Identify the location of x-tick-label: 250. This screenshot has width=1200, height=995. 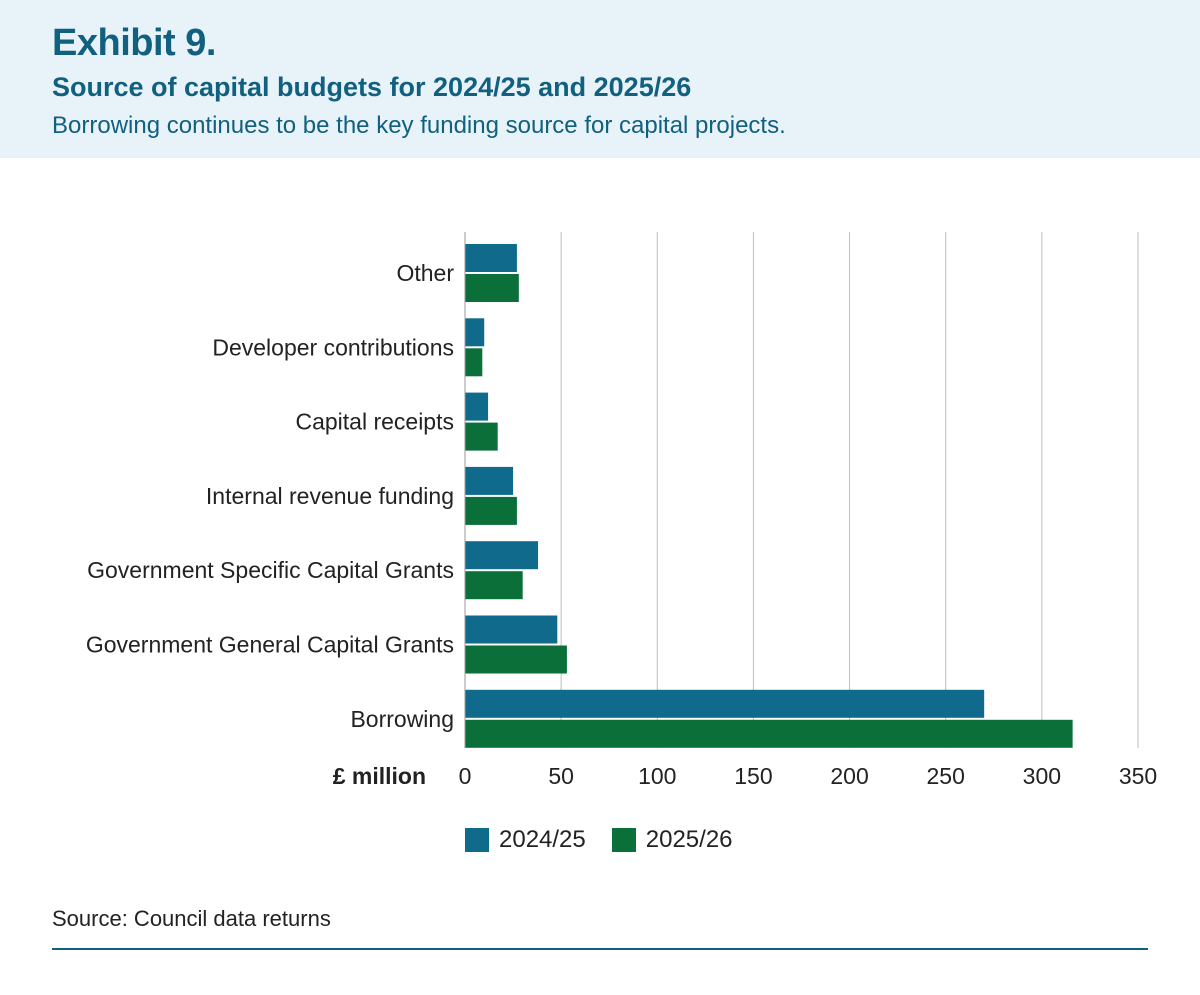
(946, 776).